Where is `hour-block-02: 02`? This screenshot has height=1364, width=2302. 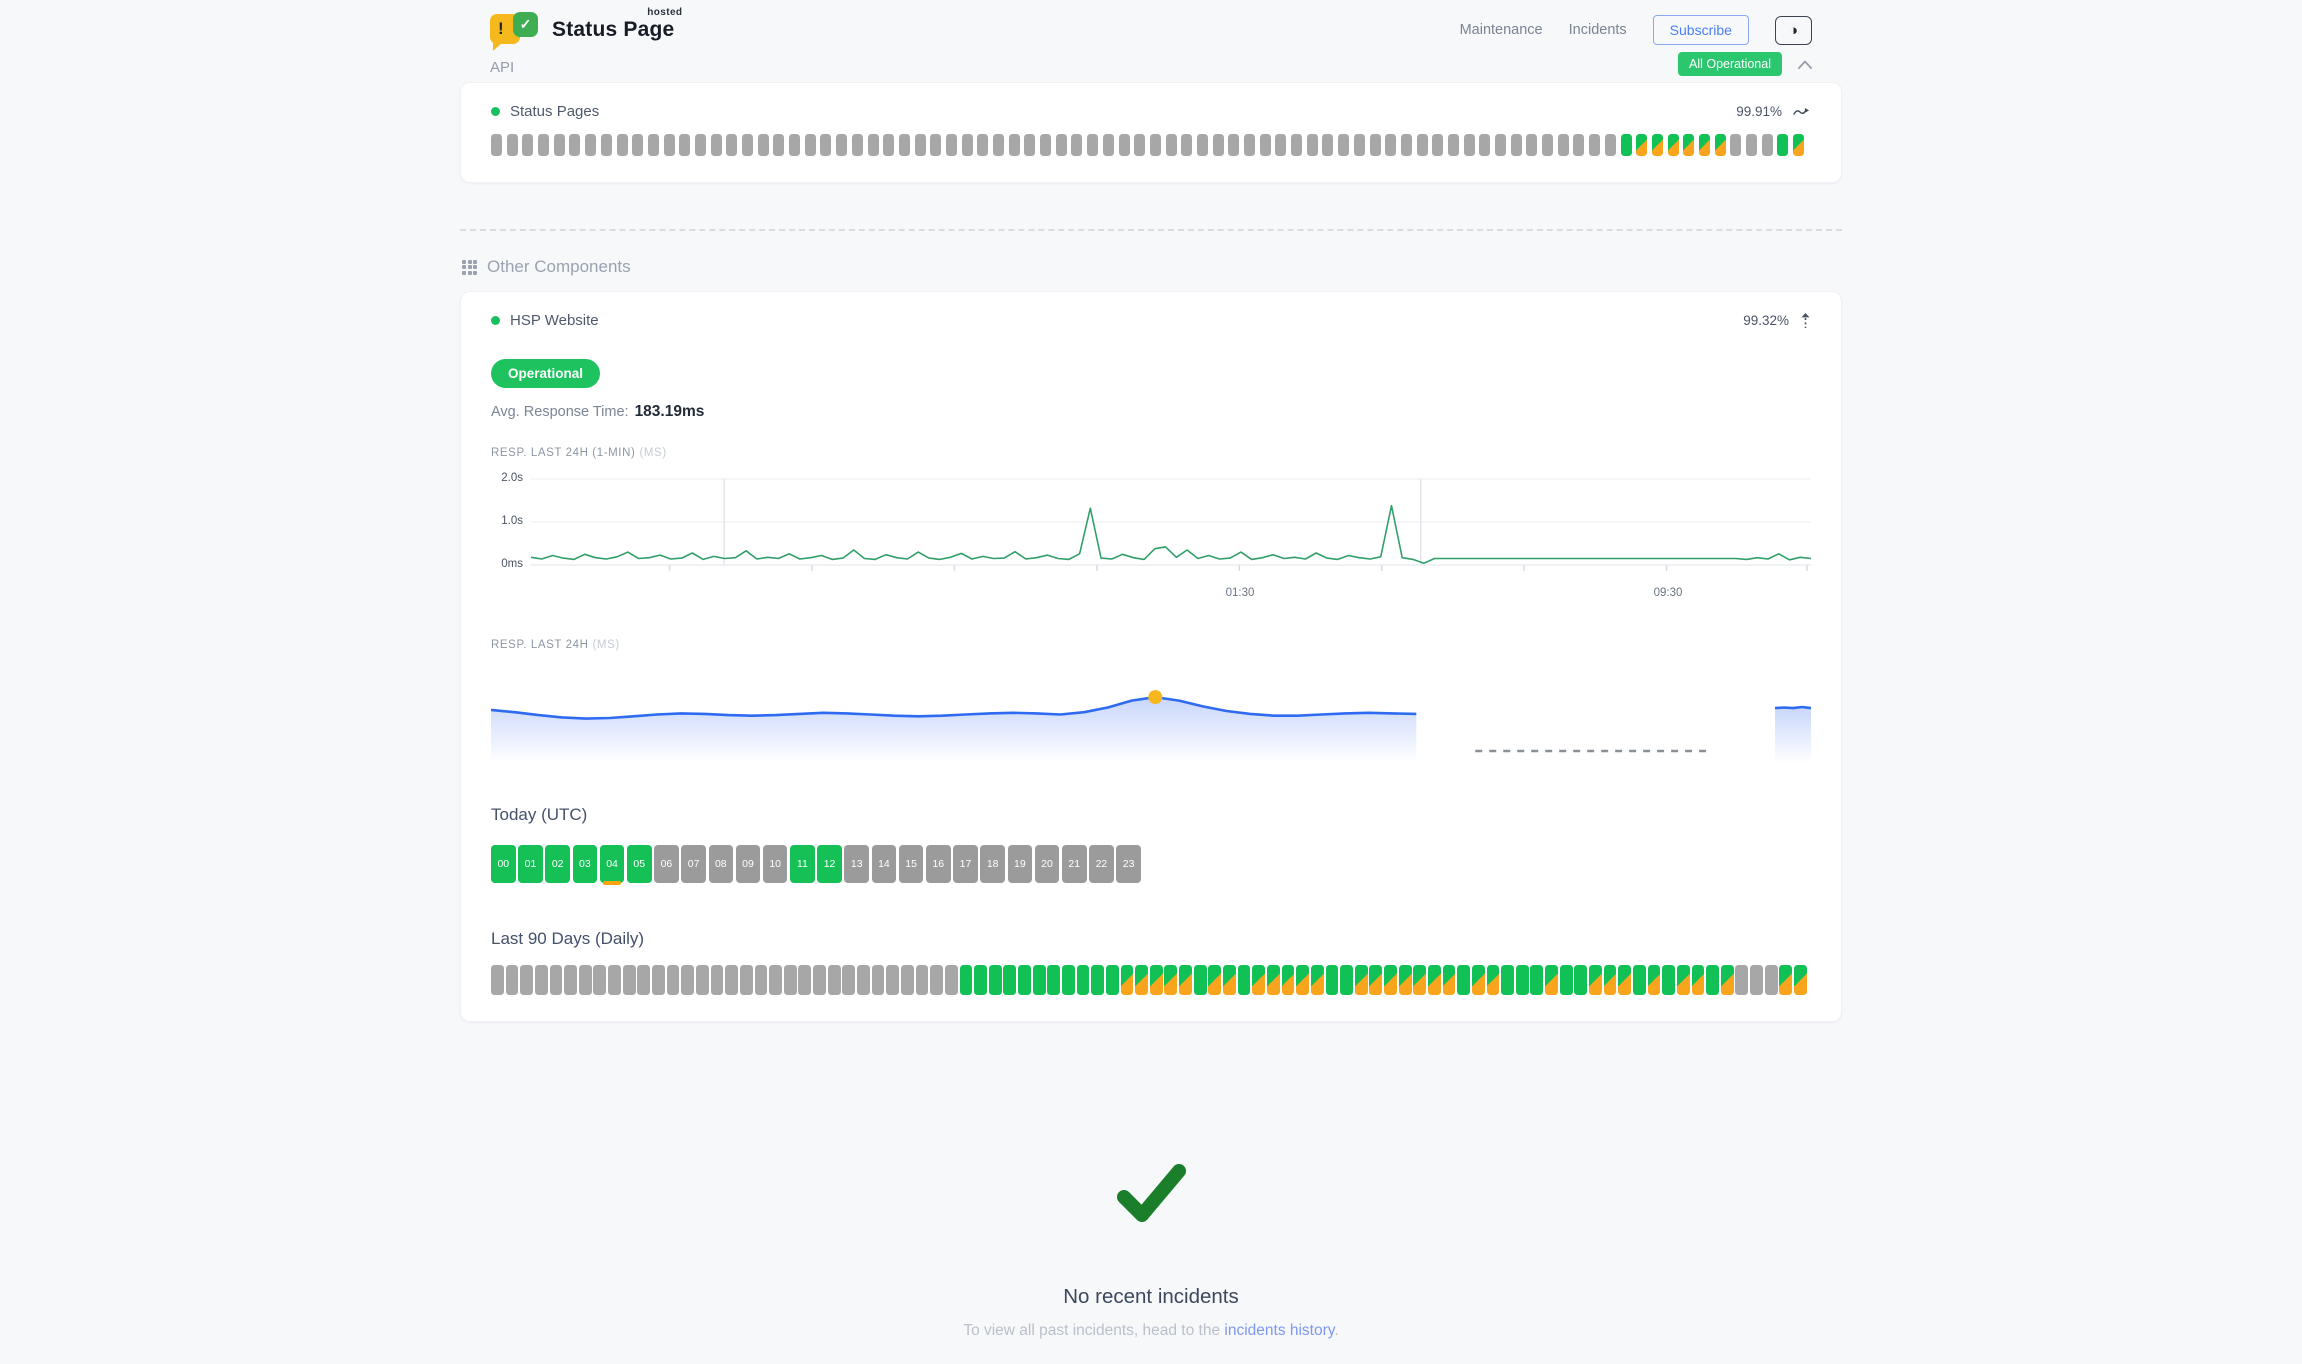
hour-block-02: 02 is located at coordinates (557, 864).